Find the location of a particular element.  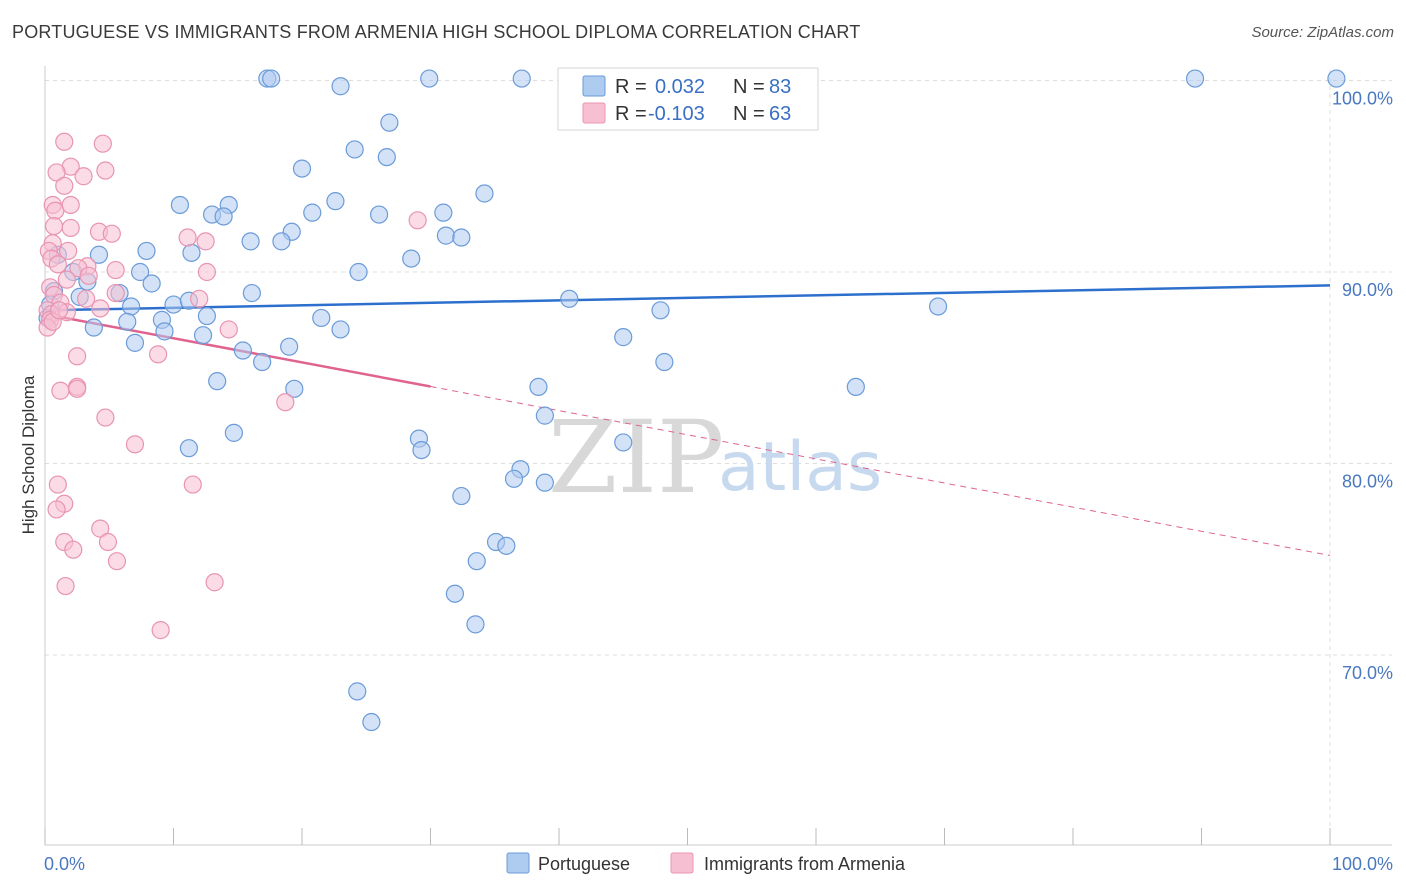

bottom-legend-swatch-portuguese is located at coordinates (518, 863).